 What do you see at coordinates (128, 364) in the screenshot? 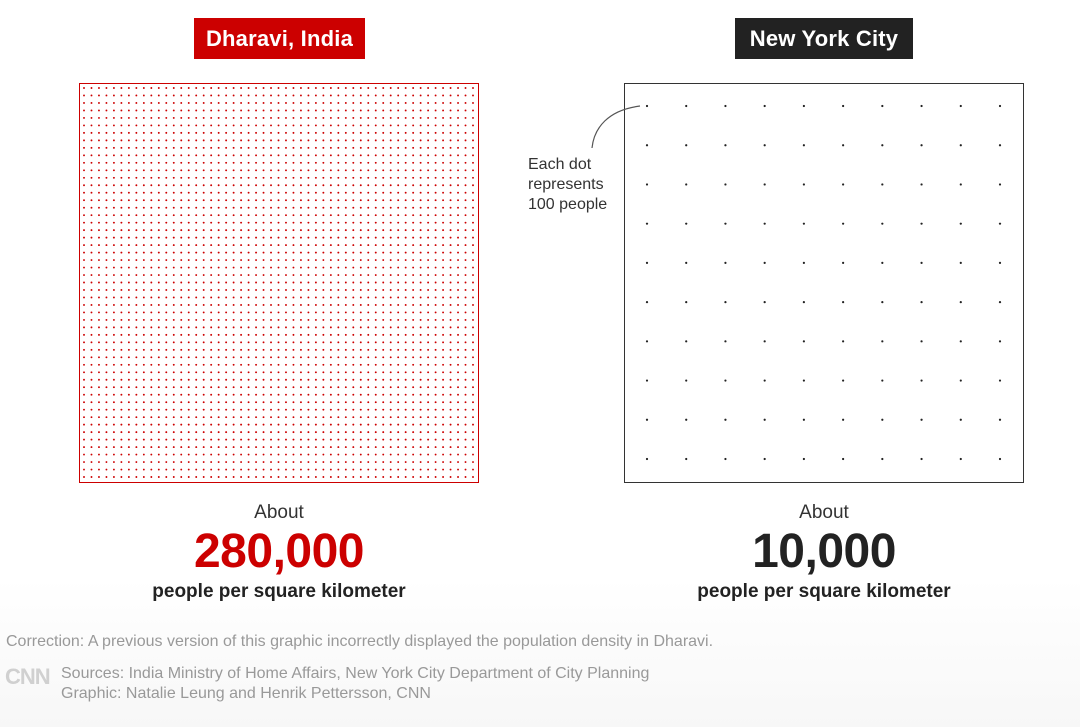
I see `dharavi-dot-1967` at bounding box center [128, 364].